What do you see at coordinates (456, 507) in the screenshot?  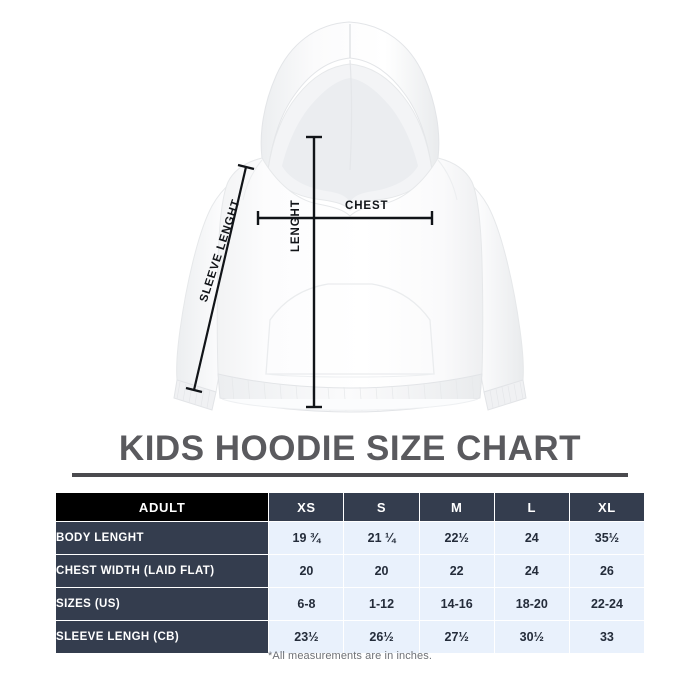 I see `header-size-m: M` at bounding box center [456, 507].